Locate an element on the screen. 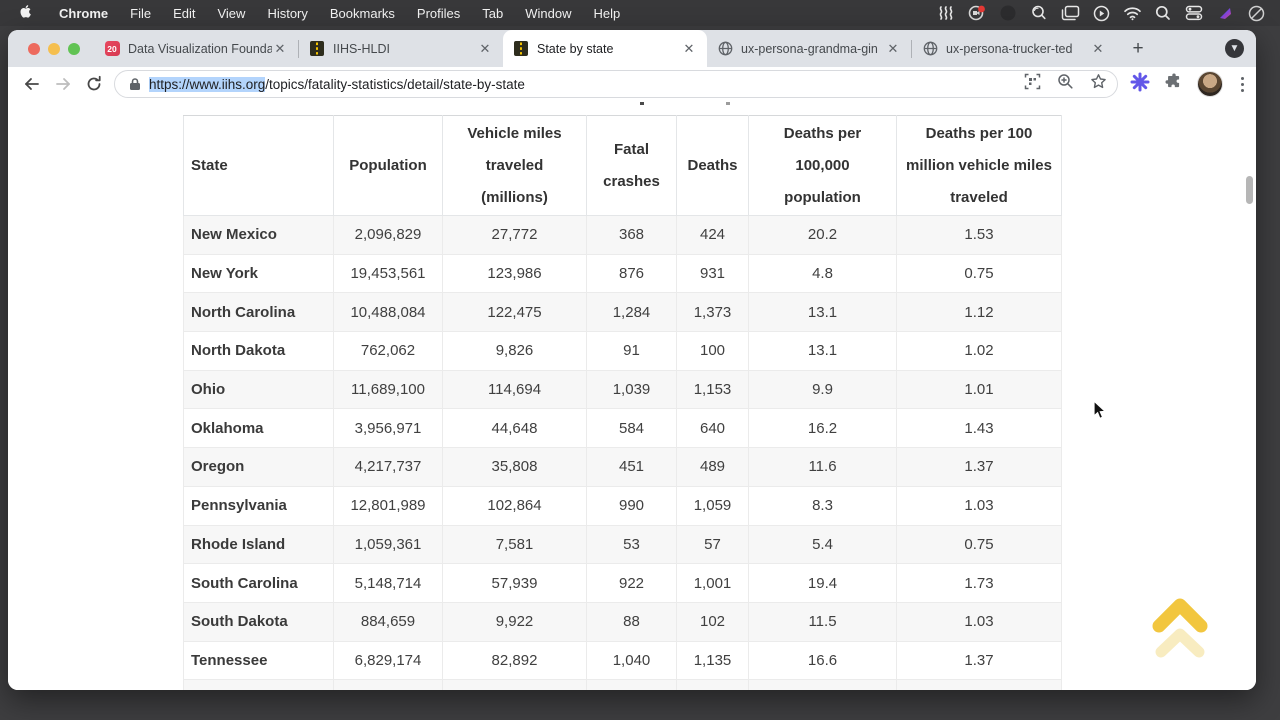 Image resolution: width=1280 pixels, height=720 pixels. scrollbar-thumb is located at coordinates (1249, 190).